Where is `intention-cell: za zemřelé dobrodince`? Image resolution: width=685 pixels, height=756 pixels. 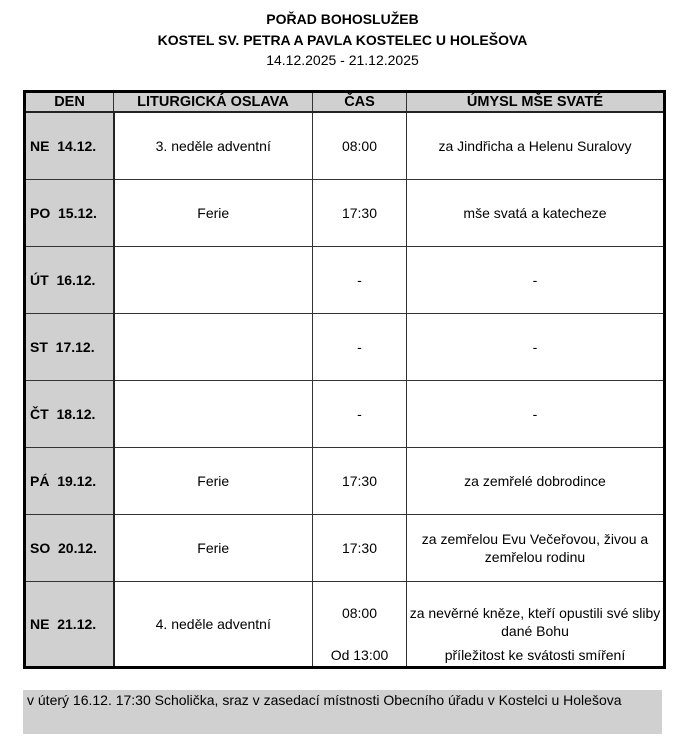 intention-cell: za zemřelé dobrodince is located at coordinates (535, 481).